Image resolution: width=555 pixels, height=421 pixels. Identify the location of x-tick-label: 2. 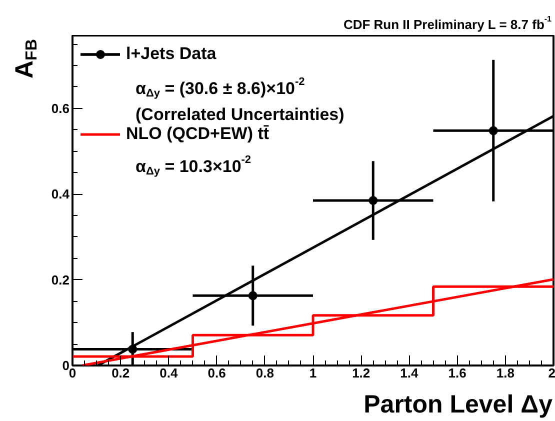
(551, 373).